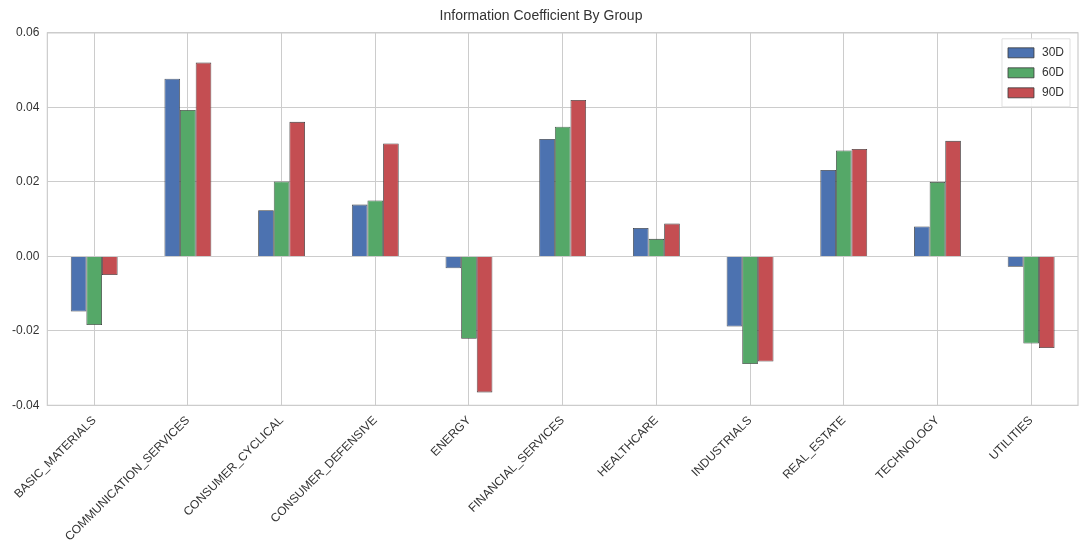  Describe the element at coordinates (27, 32) in the screenshot. I see `y-tick-label: 0.06` at that location.